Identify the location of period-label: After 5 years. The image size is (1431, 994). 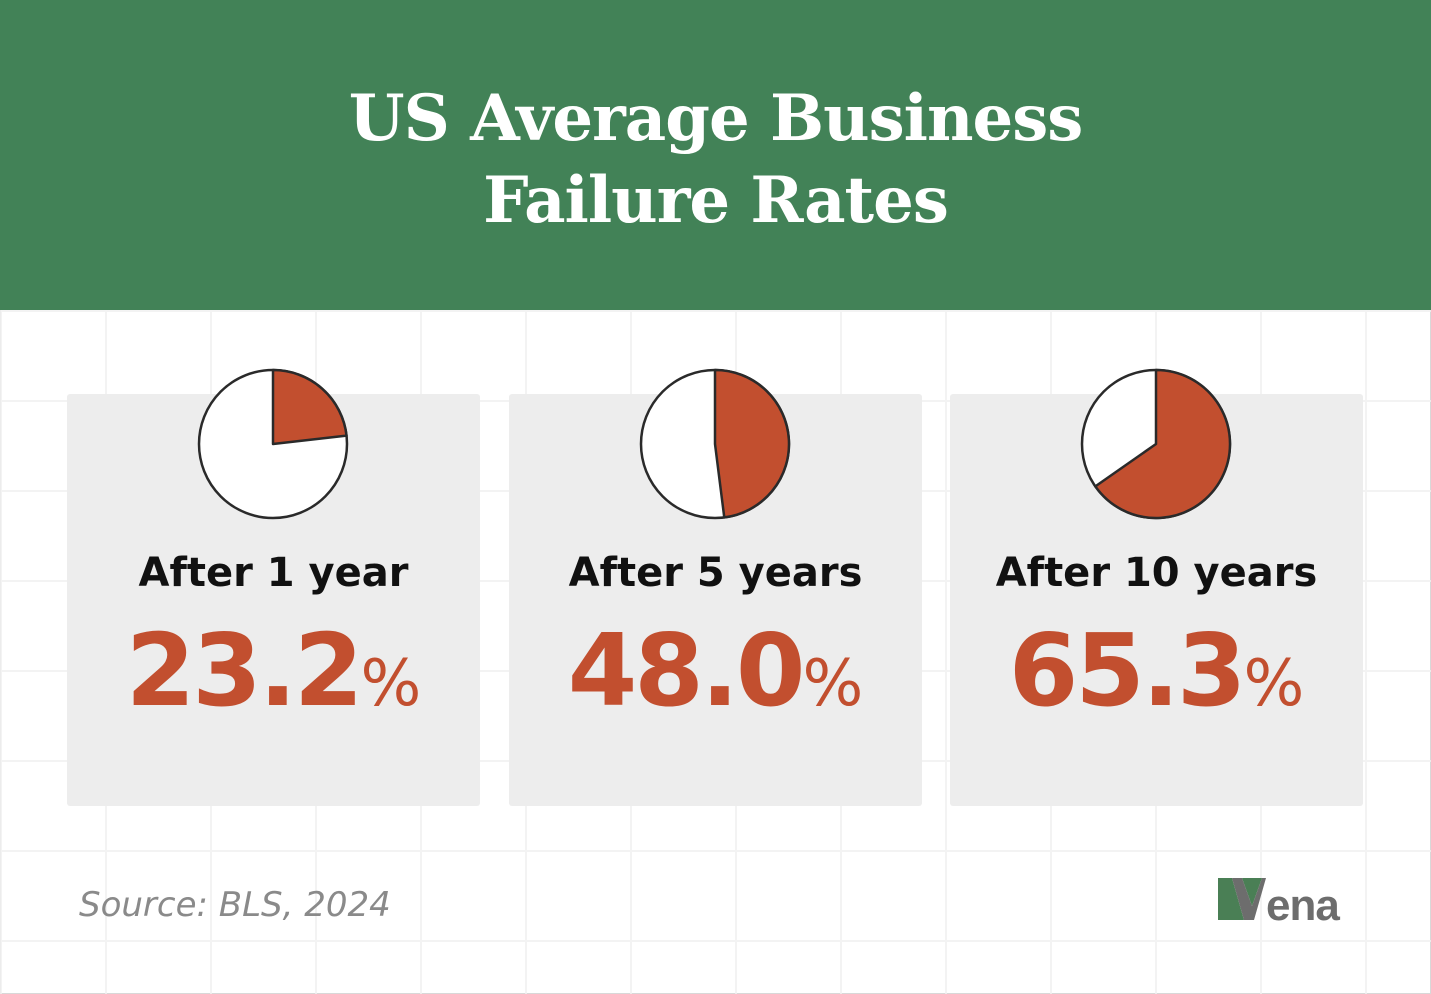
(715, 573).